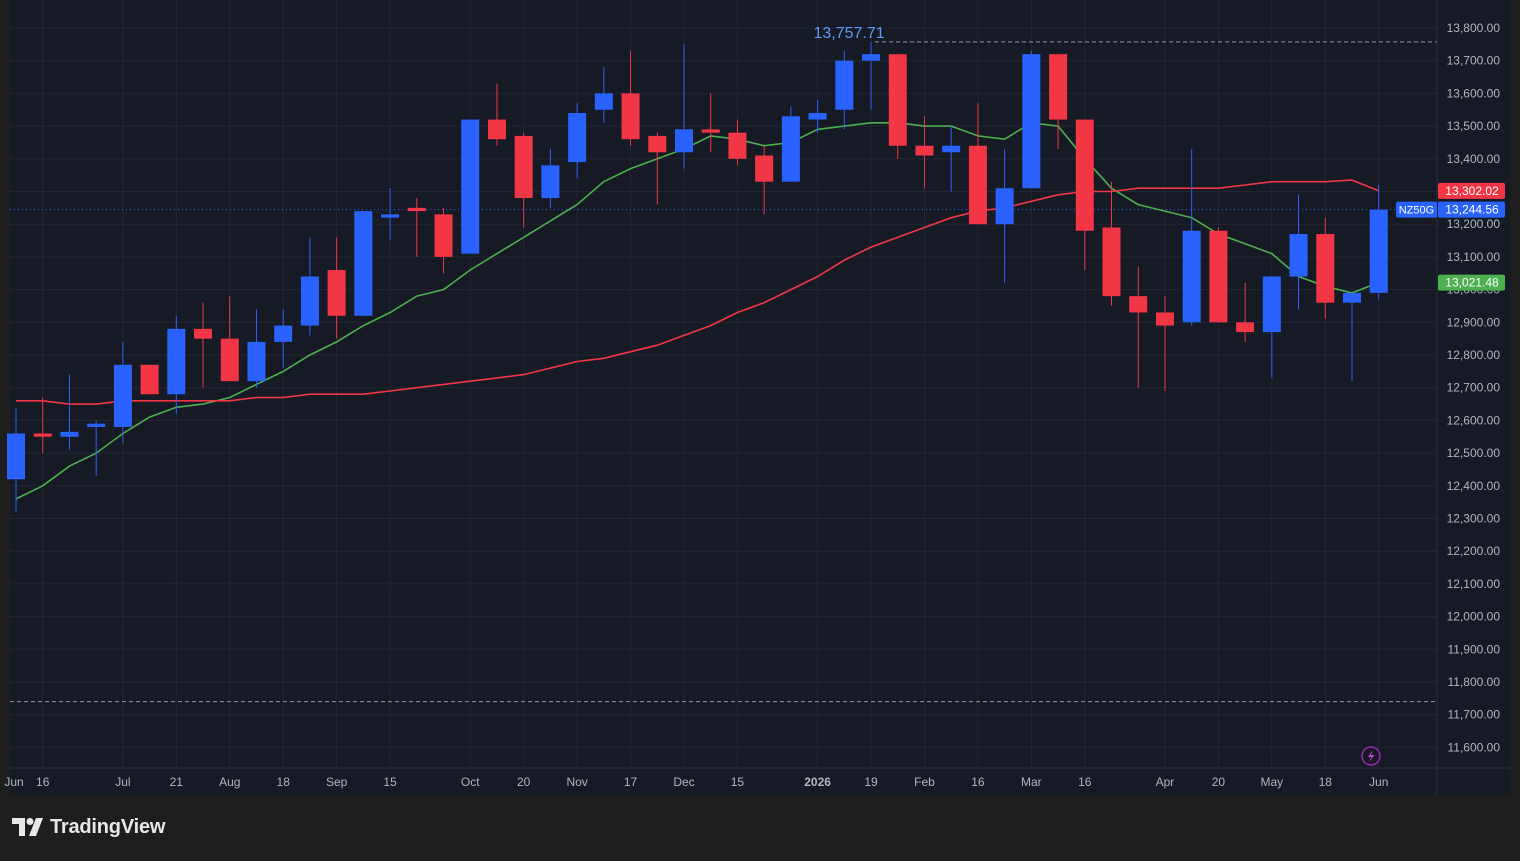 The height and width of the screenshot is (861, 1520). Describe the element at coordinates (88, 827) in the screenshot. I see `tradingview-logo: TradingView` at that location.